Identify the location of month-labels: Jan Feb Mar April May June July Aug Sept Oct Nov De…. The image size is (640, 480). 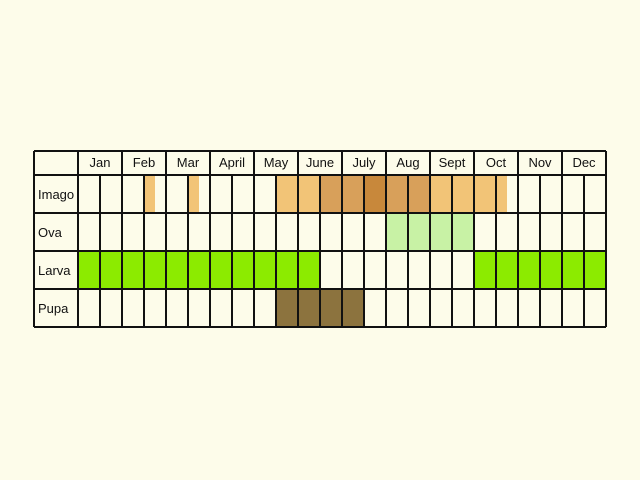
(343, 162).